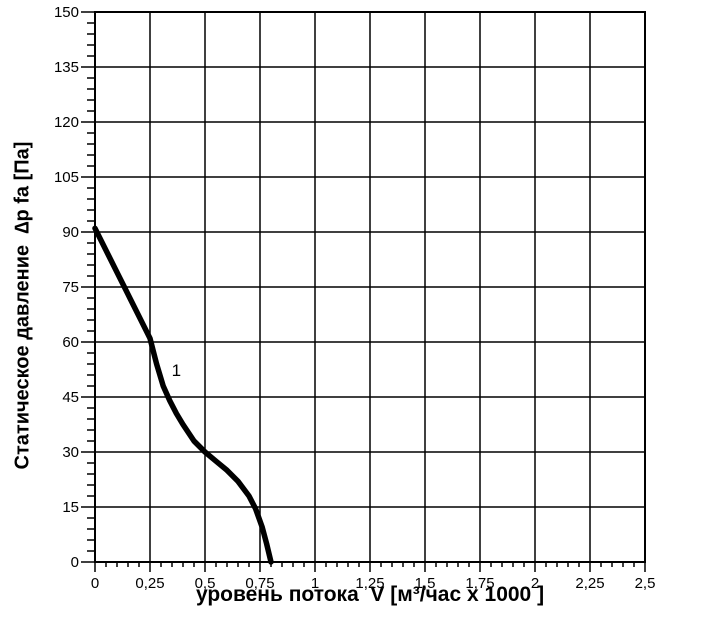  I want to click on y-tick-label: 60, so click(70, 342).